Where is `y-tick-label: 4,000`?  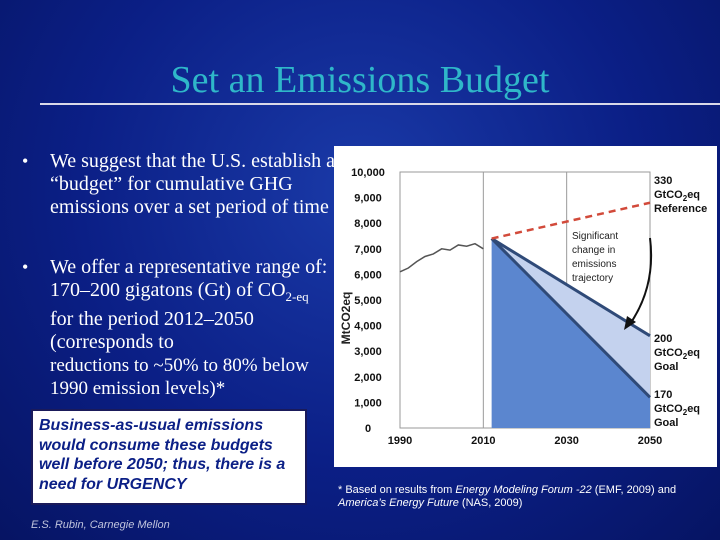
y-tick-label: 4,000 is located at coordinates (368, 327).